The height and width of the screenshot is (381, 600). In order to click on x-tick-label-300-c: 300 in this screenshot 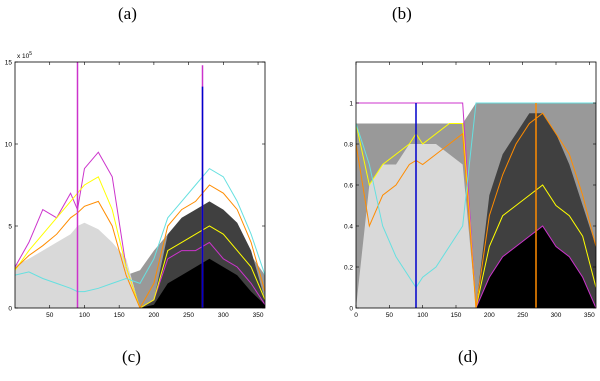, I will do `click(223, 315)`.